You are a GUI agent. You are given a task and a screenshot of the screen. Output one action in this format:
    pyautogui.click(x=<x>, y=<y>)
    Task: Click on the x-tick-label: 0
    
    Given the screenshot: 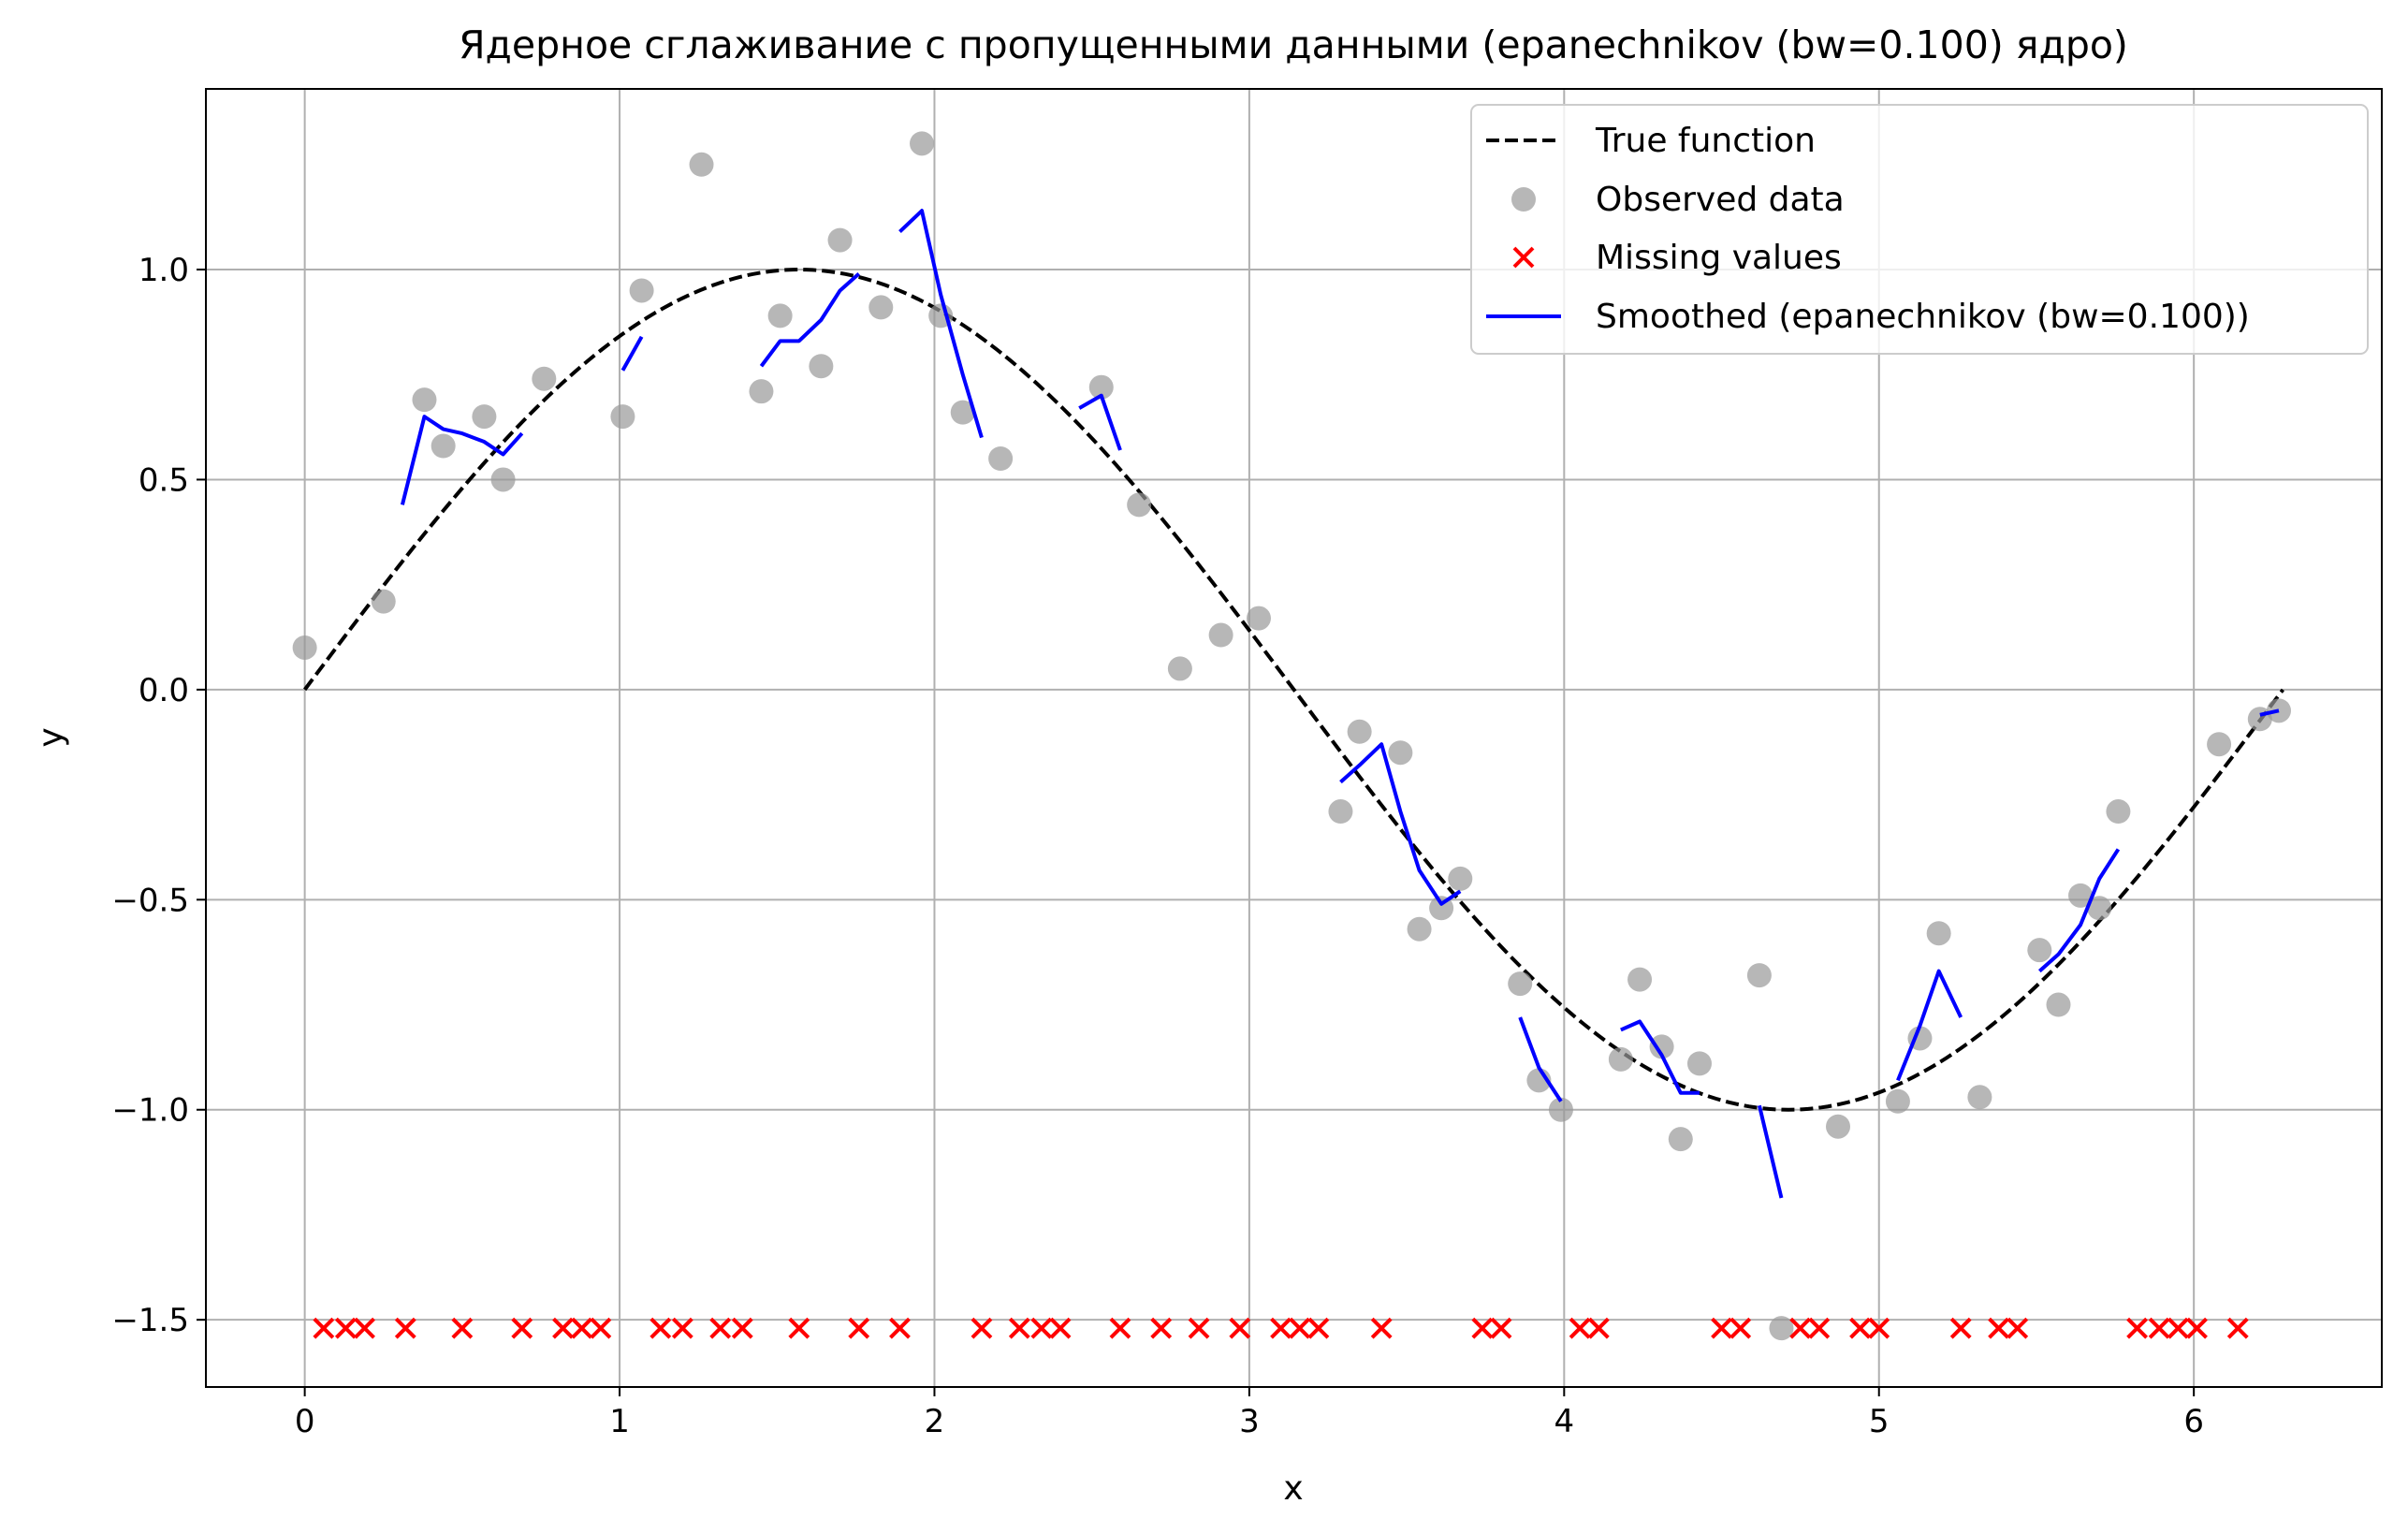 What is the action you would take?
    pyautogui.click(x=305, y=1422)
    